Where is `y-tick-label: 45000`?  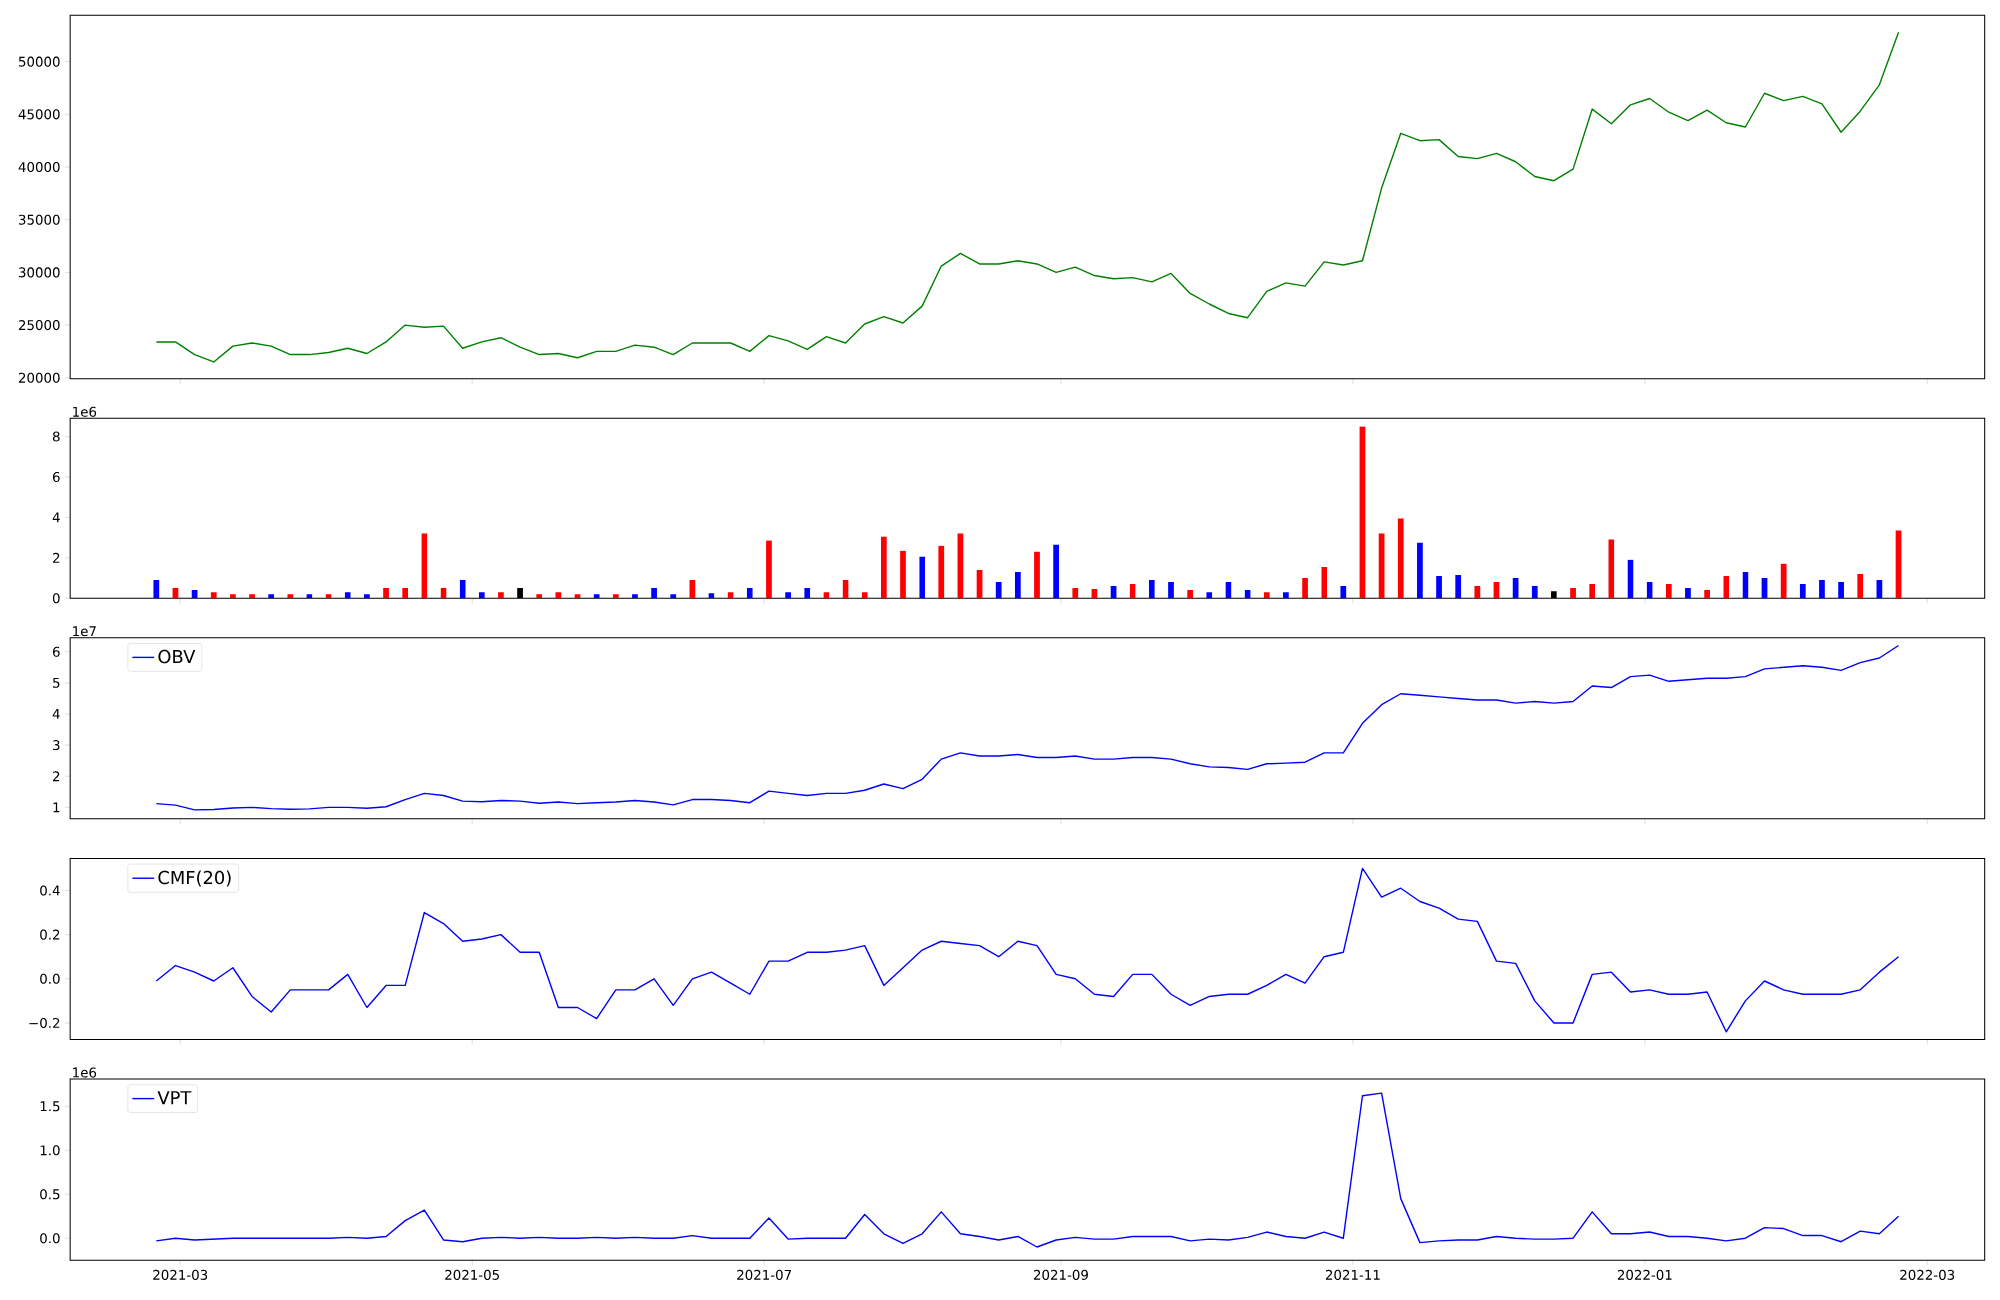
y-tick-label: 45000 is located at coordinates (39, 114).